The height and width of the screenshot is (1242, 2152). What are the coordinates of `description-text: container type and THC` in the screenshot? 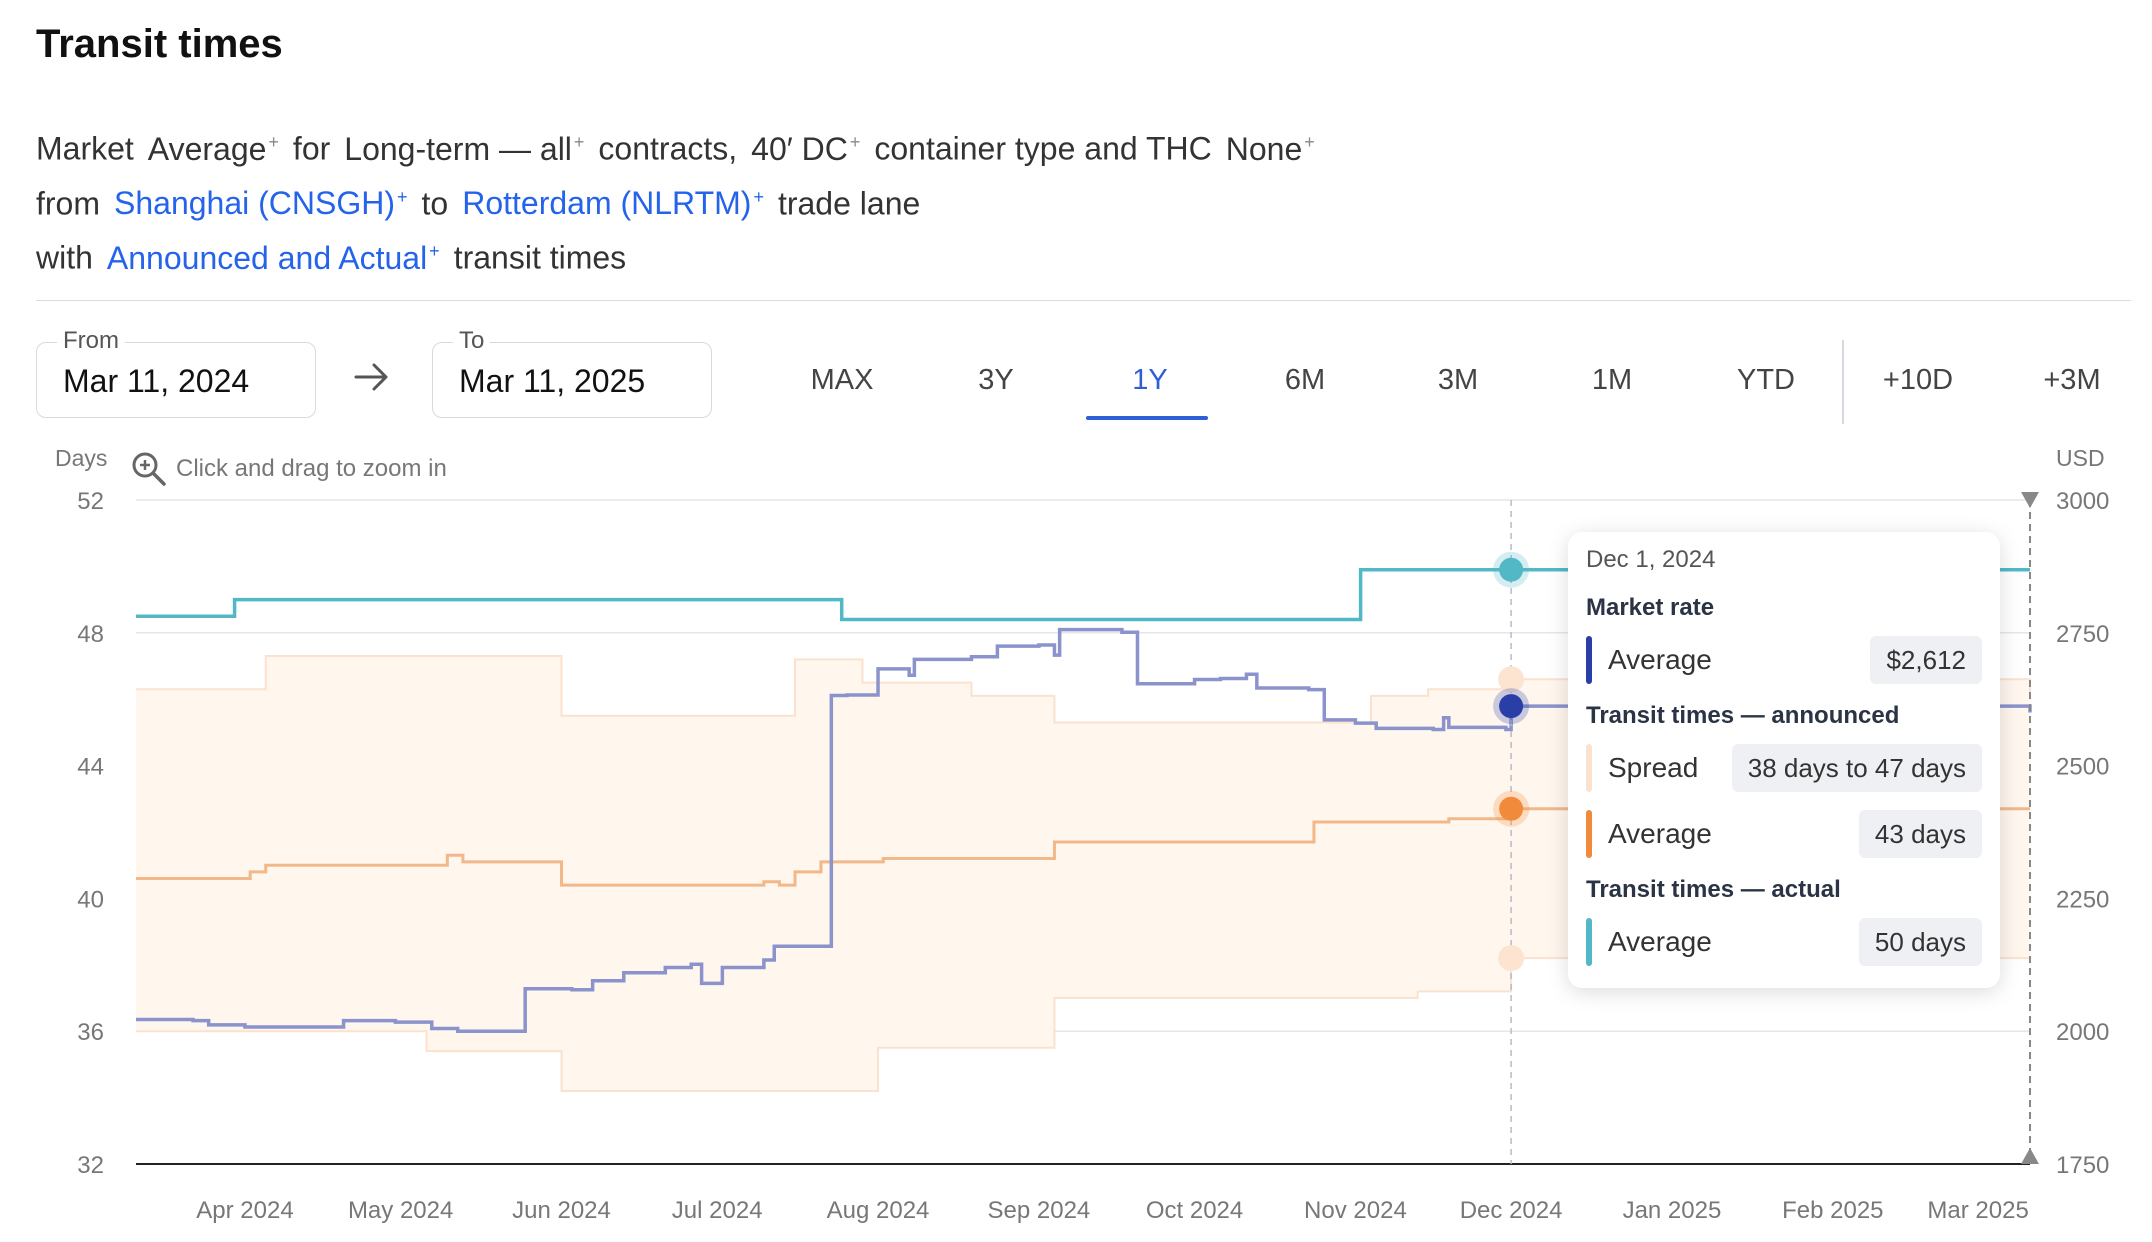 It's located at (1042, 149).